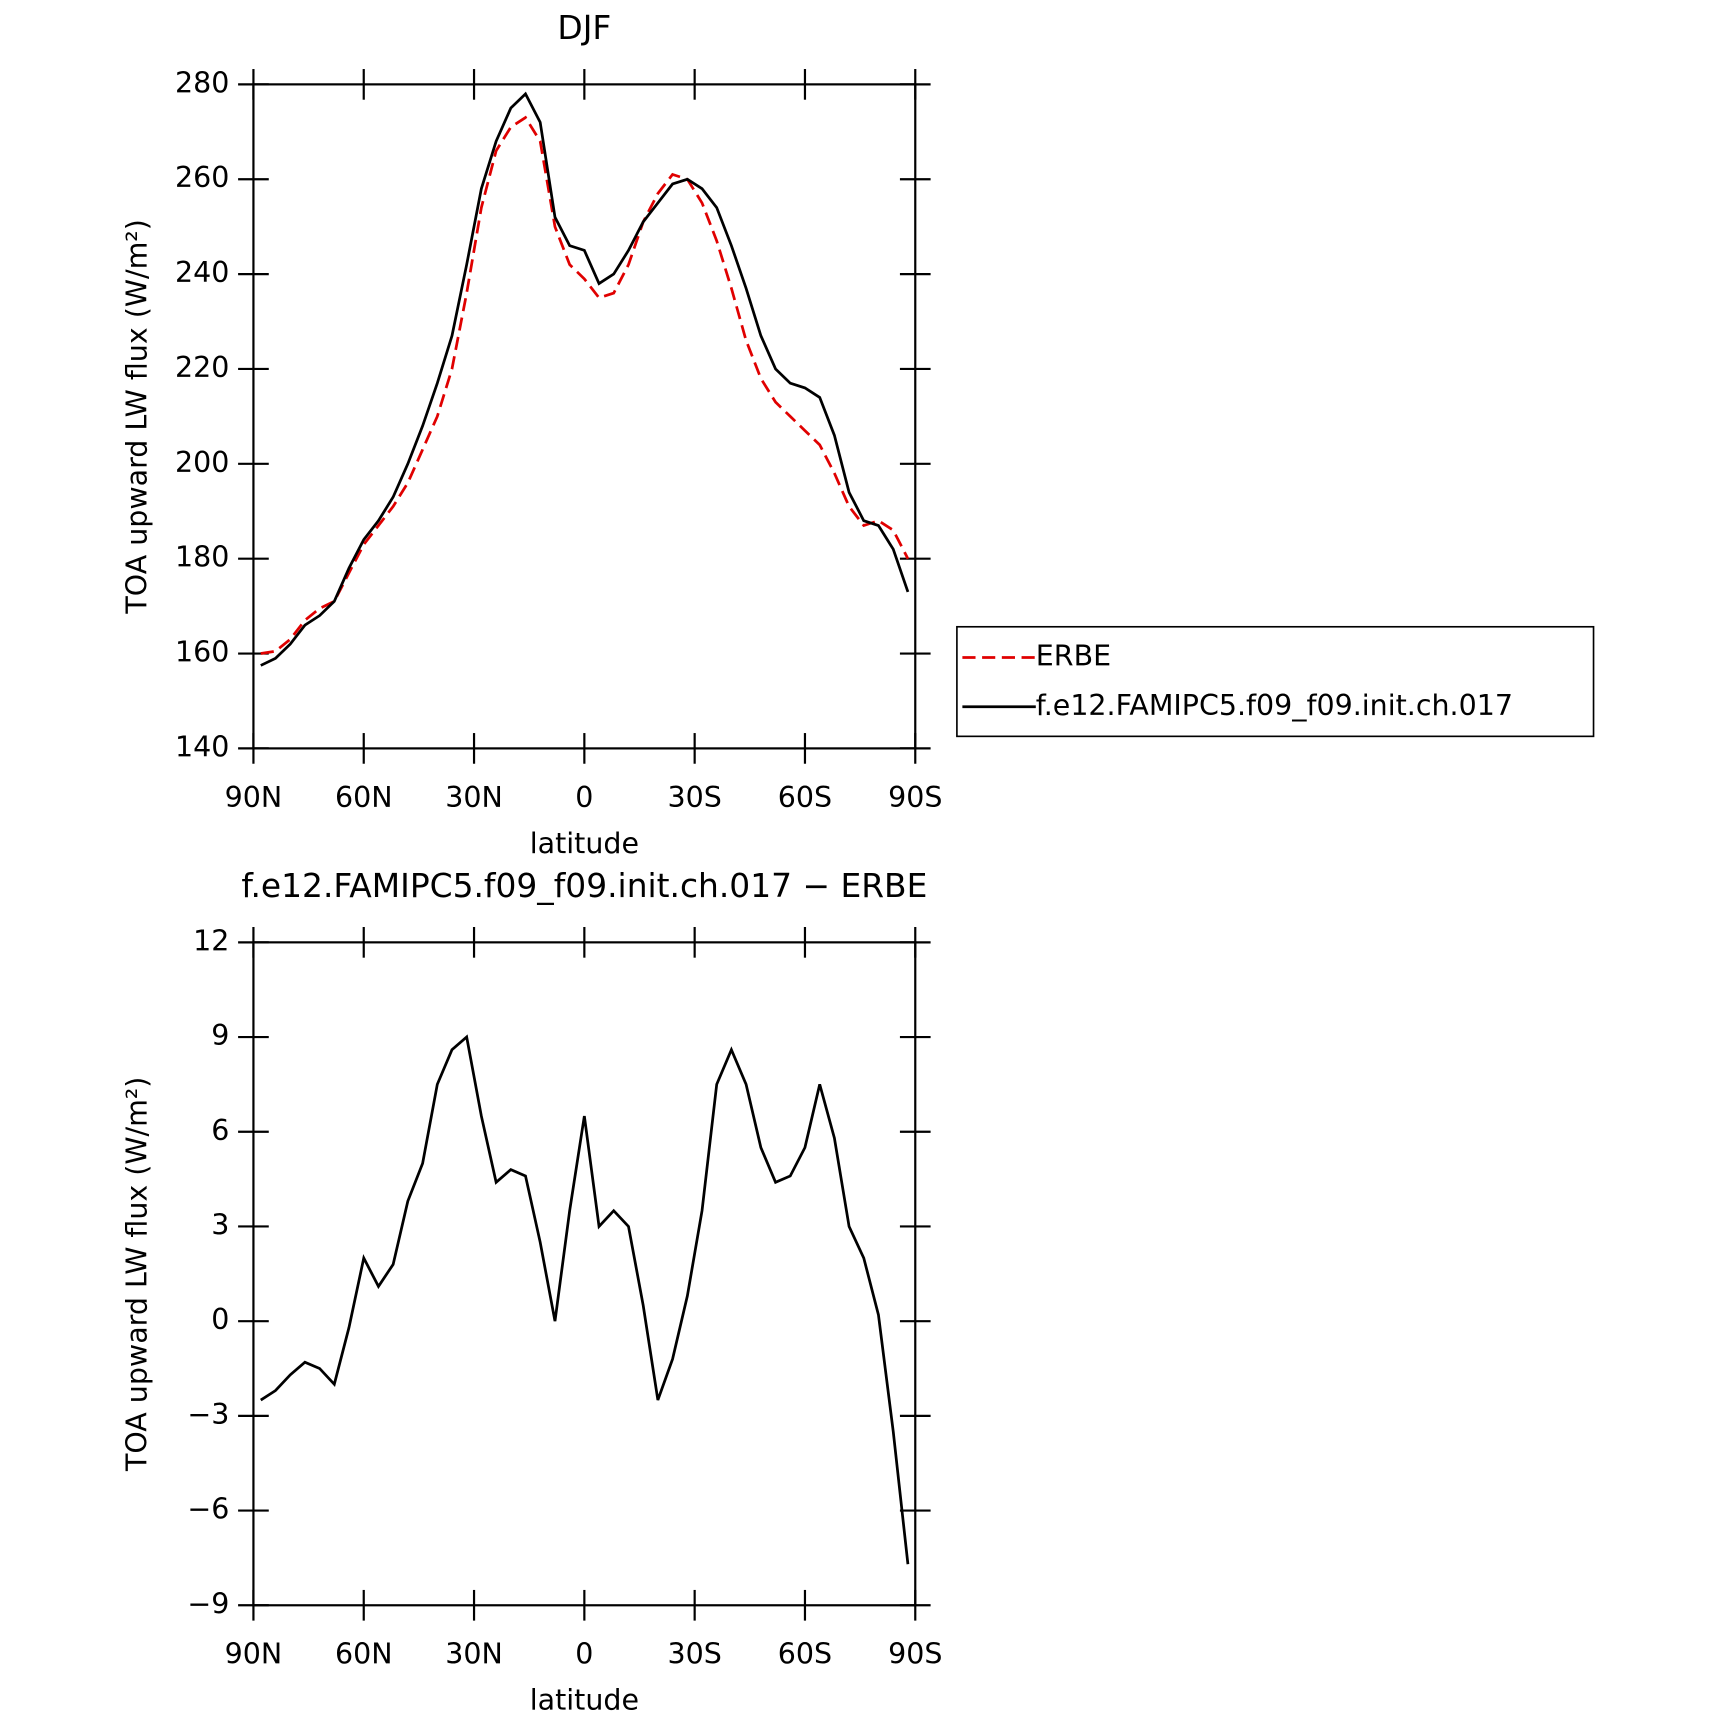  What do you see at coordinates (202, 652) in the screenshot?
I see `y-tick-label: 160` at bounding box center [202, 652].